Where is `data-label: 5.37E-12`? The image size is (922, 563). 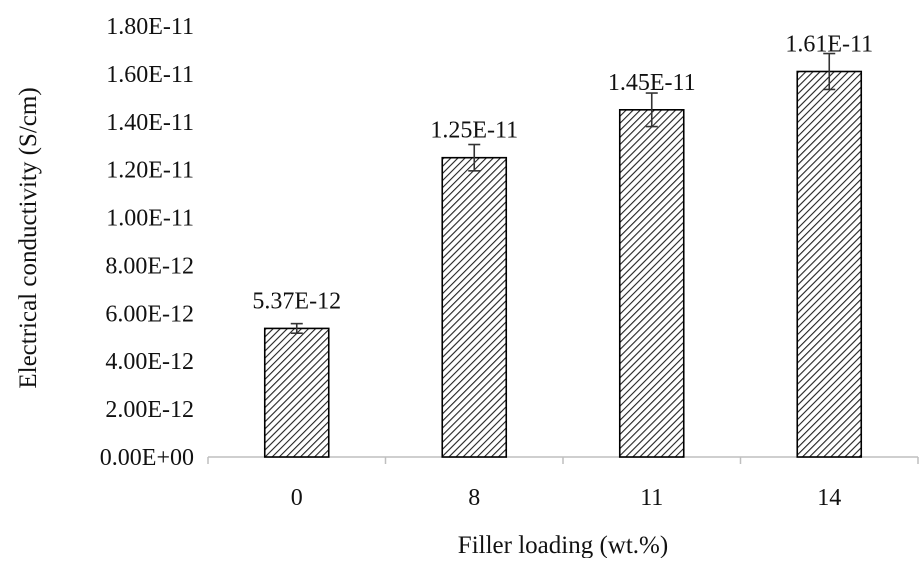
data-label: 5.37E-12 is located at coordinates (296, 301).